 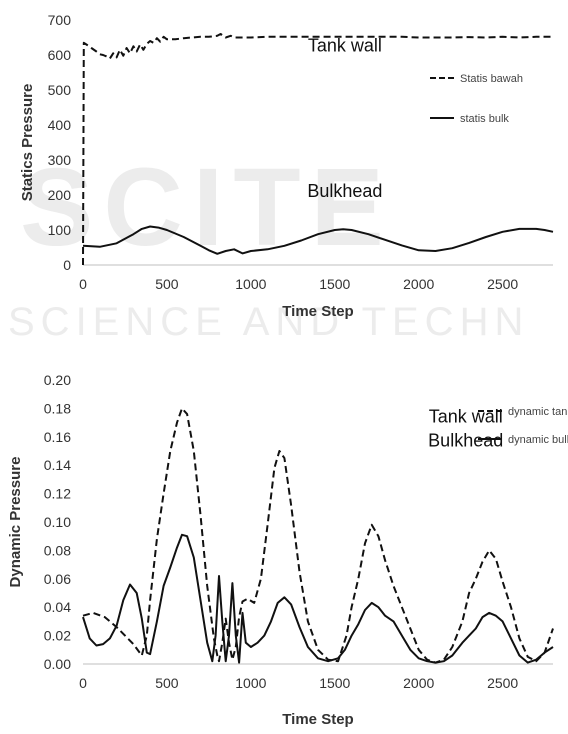 What do you see at coordinates (57, 522) in the screenshot?
I see `dynamic-y-tick-label: 0.10` at bounding box center [57, 522].